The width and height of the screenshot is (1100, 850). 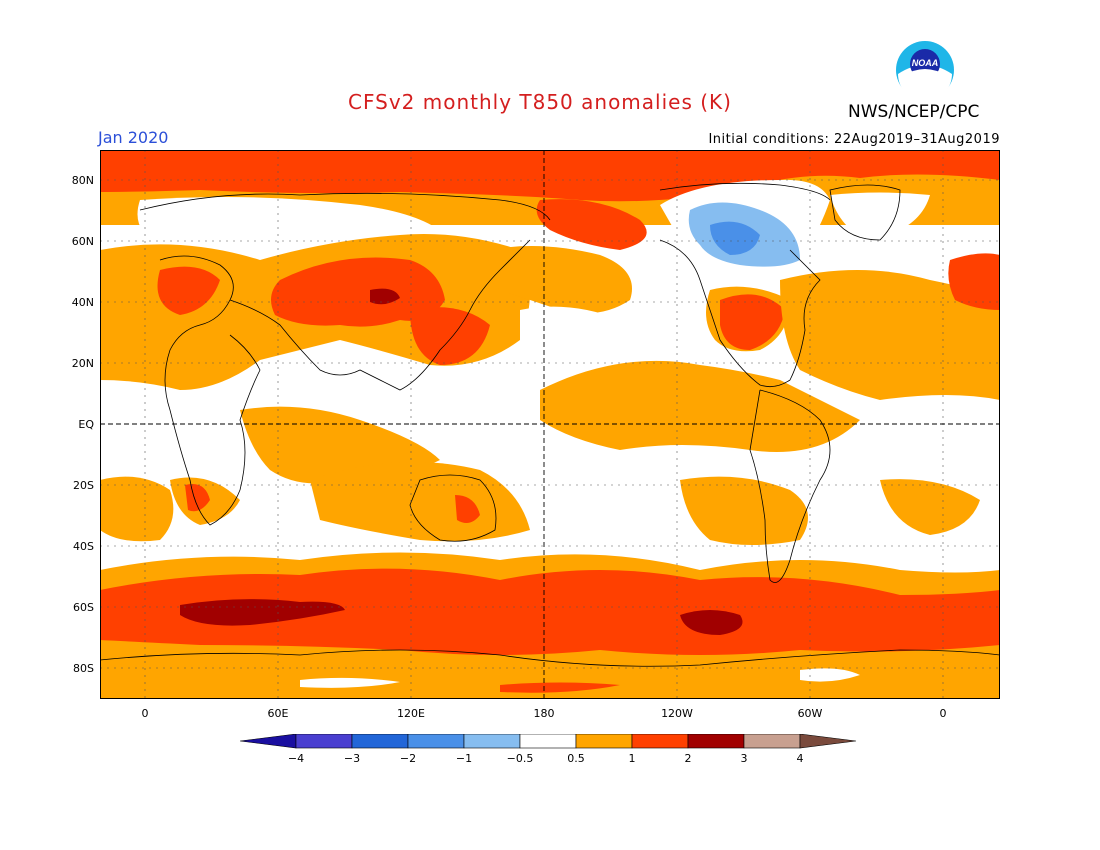 I want to click on colorbar-label: 0.5, so click(x=576, y=758).